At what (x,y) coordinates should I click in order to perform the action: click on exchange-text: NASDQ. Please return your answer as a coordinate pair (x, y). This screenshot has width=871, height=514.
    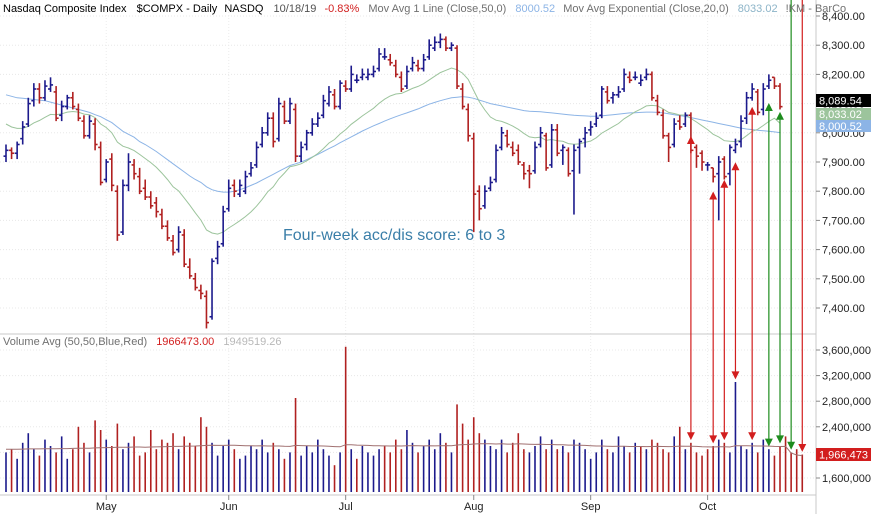
    Looking at the image, I should click on (244, 9).